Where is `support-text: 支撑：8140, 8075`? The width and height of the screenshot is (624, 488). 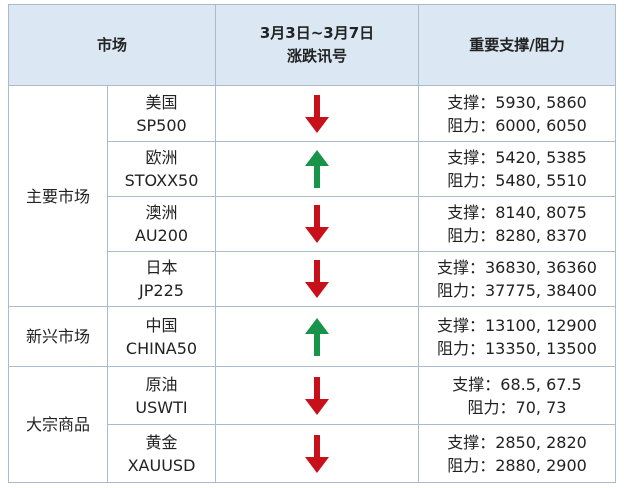 support-text: 支撑：8140, 8075 is located at coordinates (517, 212).